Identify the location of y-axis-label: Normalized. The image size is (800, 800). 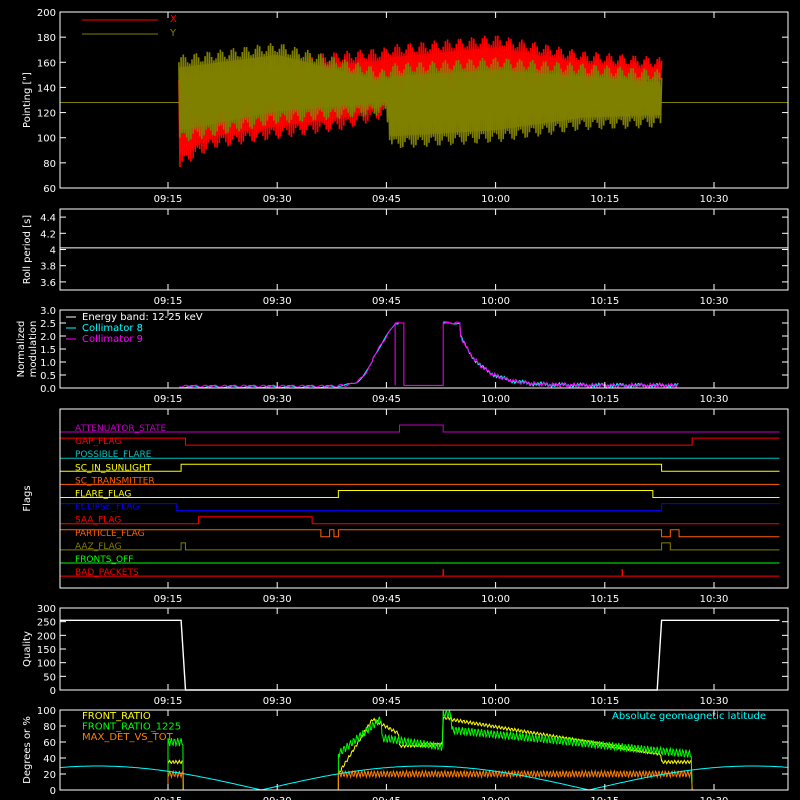
(21, 349).